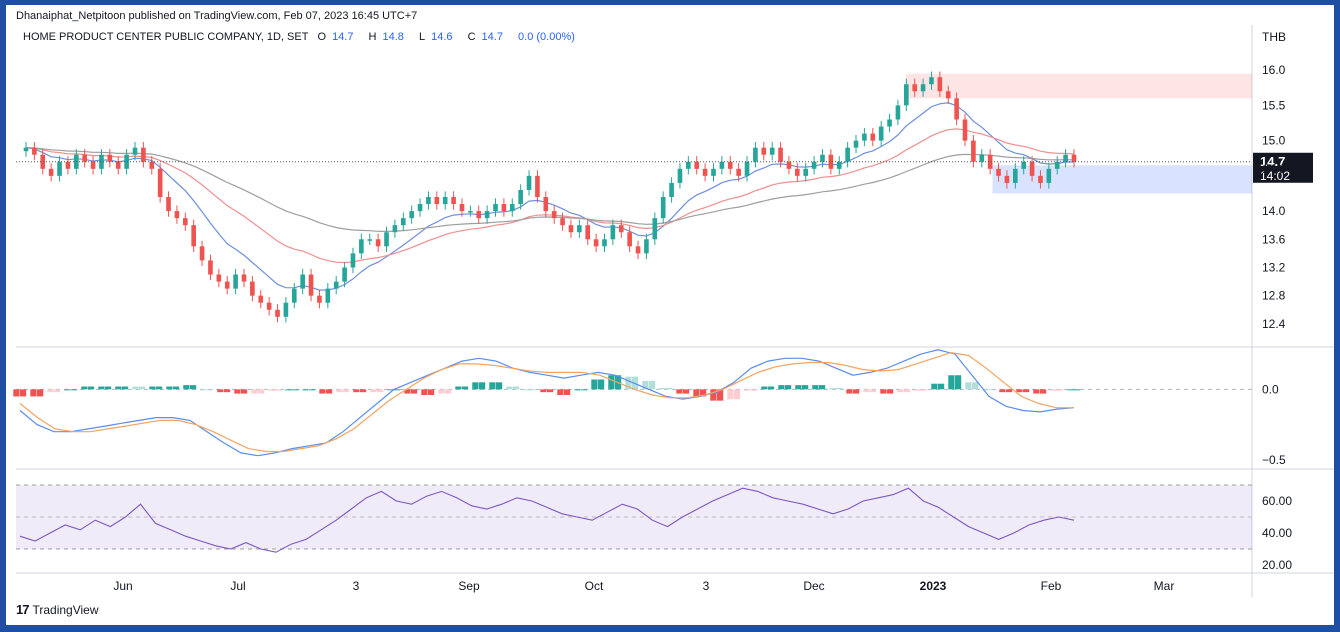  Describe the element at coordinates (594, 586) in the screenshot. I see `time-tick: Oct` at that location.